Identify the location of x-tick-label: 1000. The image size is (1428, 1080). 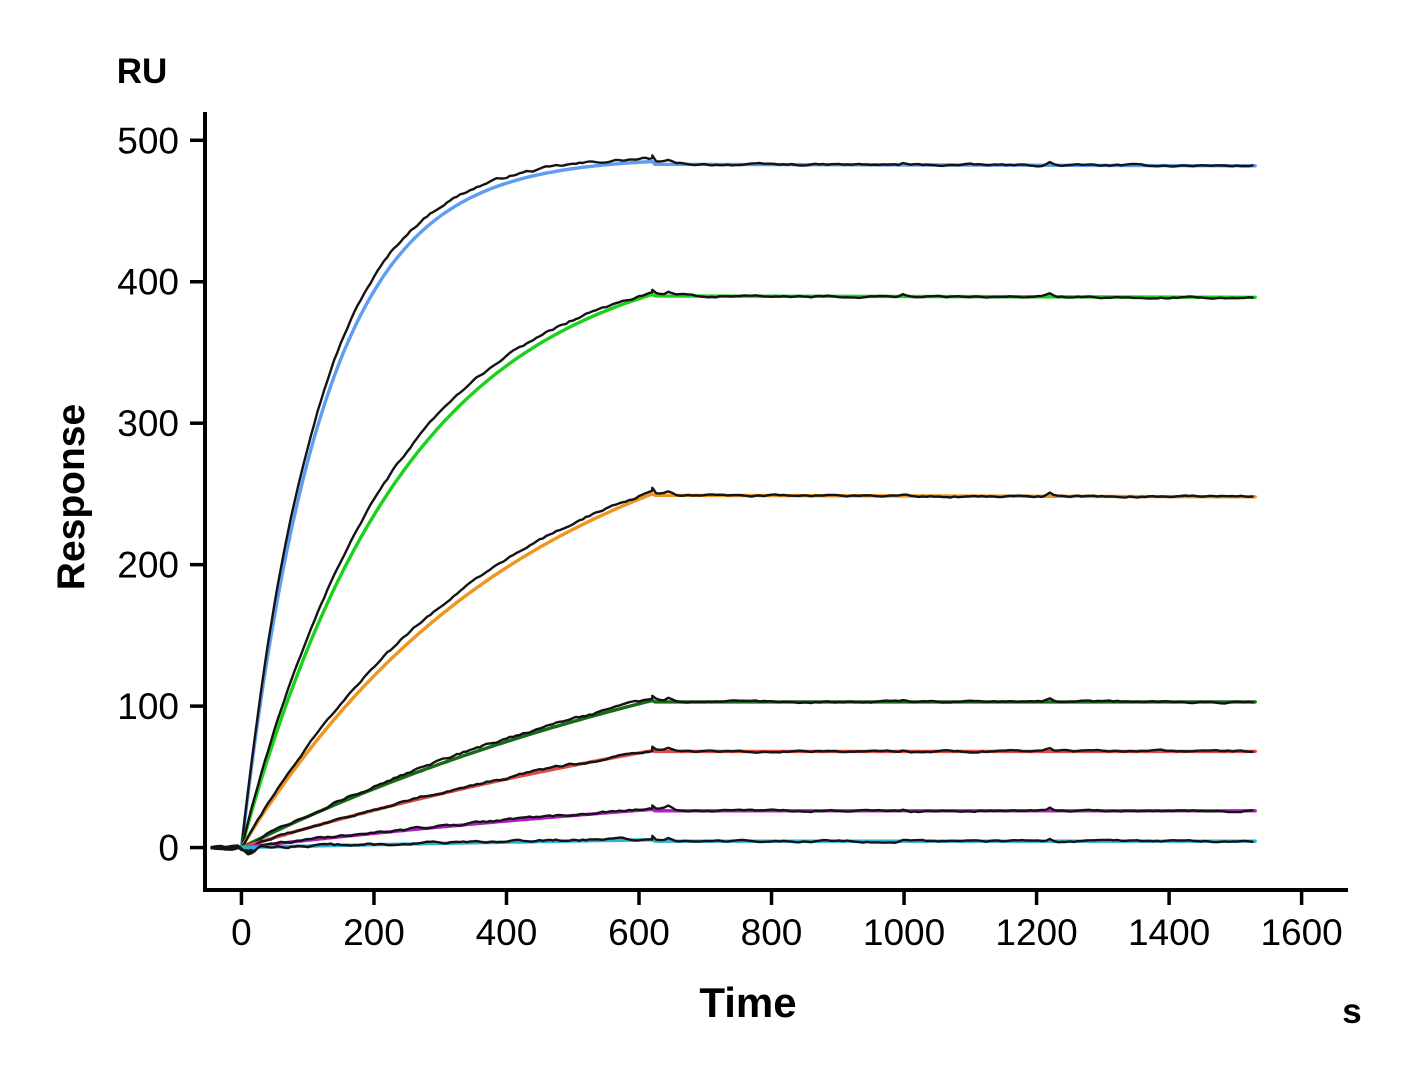
(904, 932).